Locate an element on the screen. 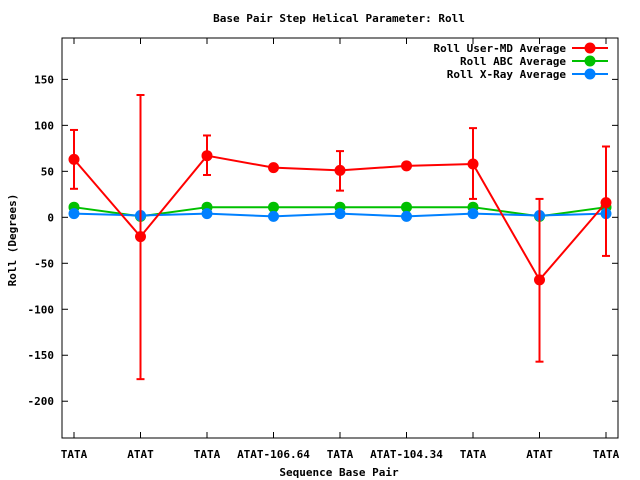 The image size is (640, 480). y-tick-label: 150 is located at coordinates (44, 79).